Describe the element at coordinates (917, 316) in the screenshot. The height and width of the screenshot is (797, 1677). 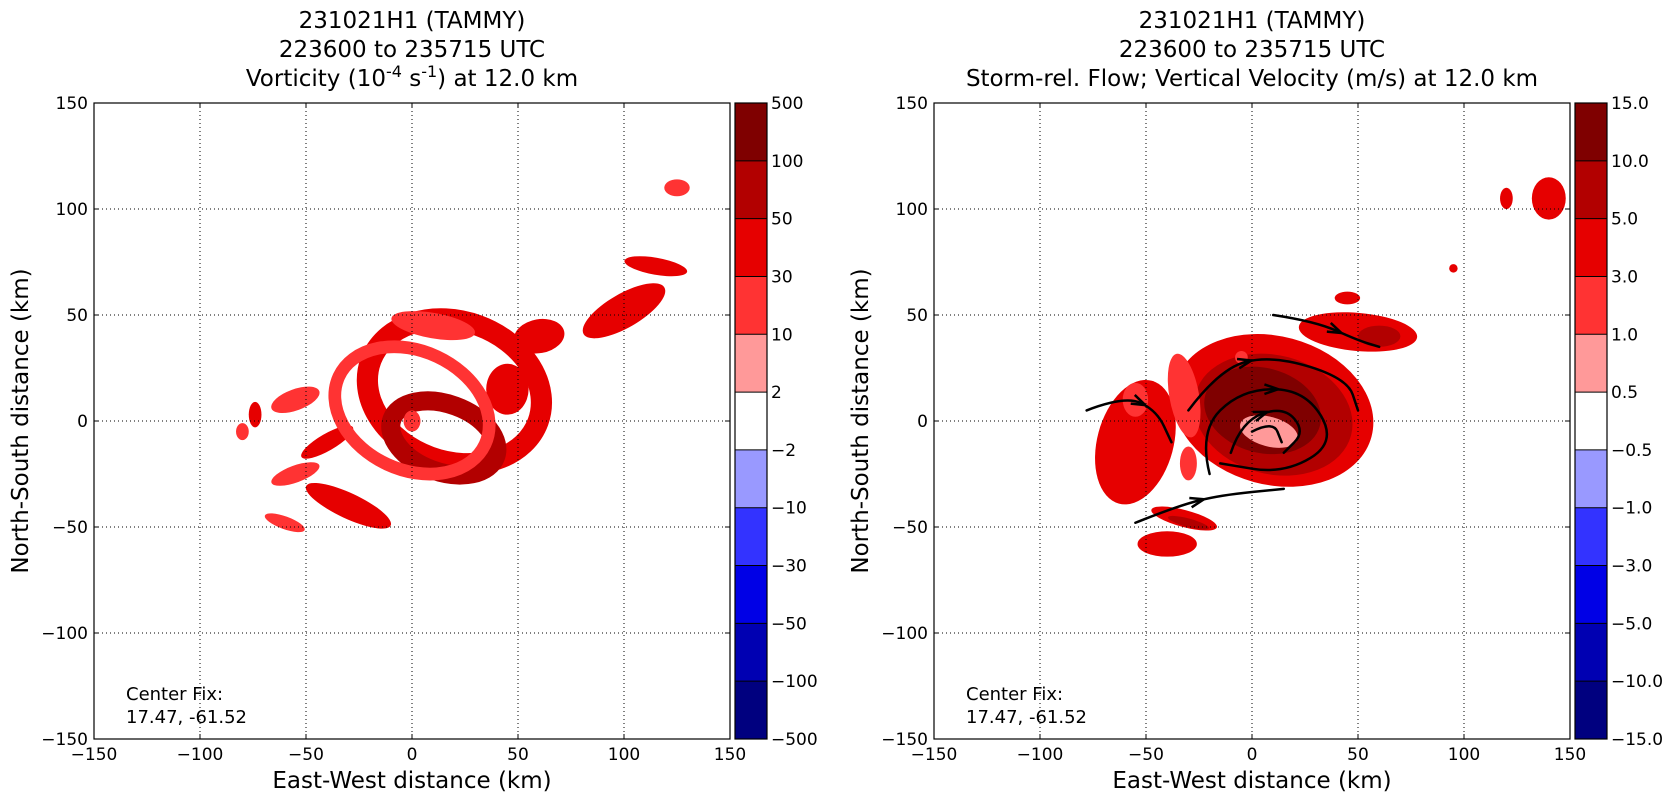
I see `y-tick-label: 50` at that location.